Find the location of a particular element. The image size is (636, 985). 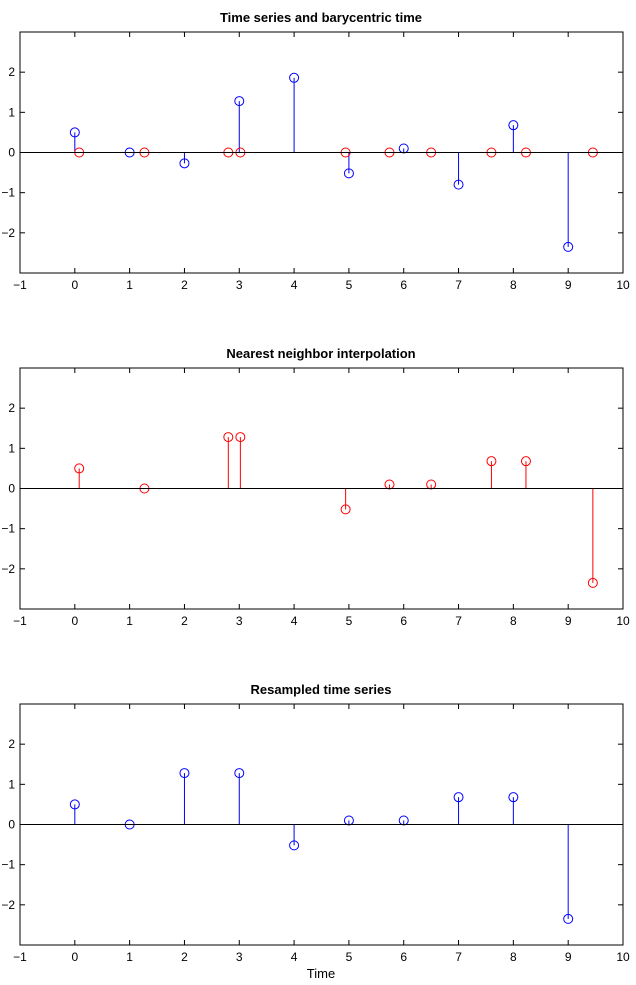

x-axis-label: Time is located at coordinates (321, 973).